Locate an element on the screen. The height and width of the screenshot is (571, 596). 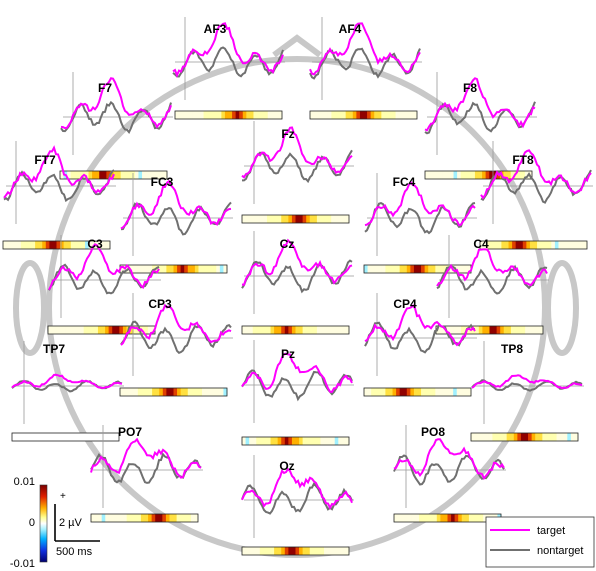
channel-panel-cp4: CP4 is located at coordinates (420, 345).